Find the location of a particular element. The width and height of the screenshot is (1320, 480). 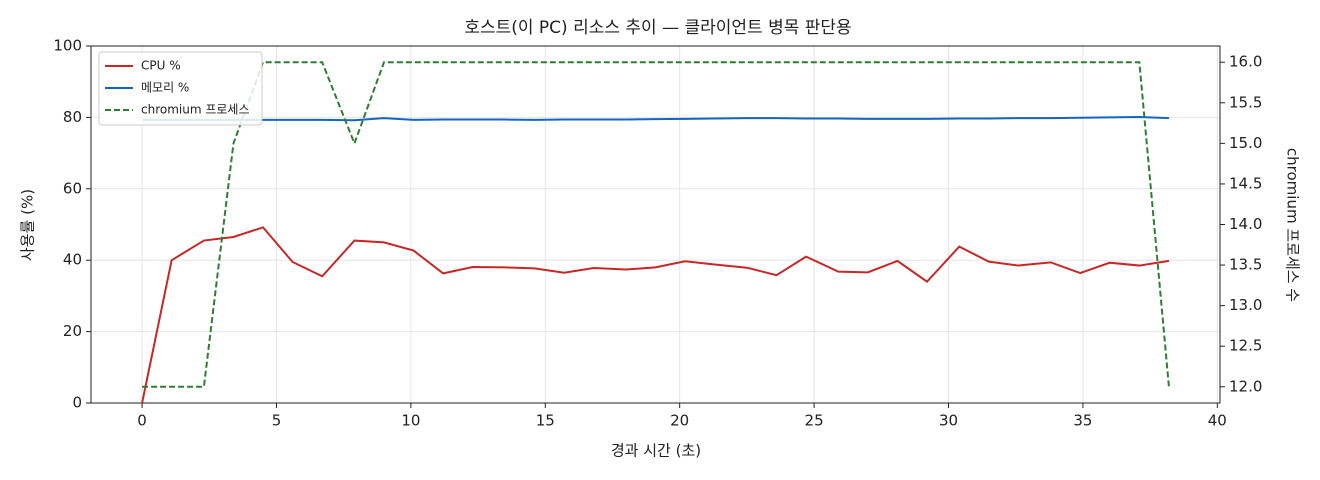

y2-tick-label: 13.0 is located at coordinates (1245, 305).